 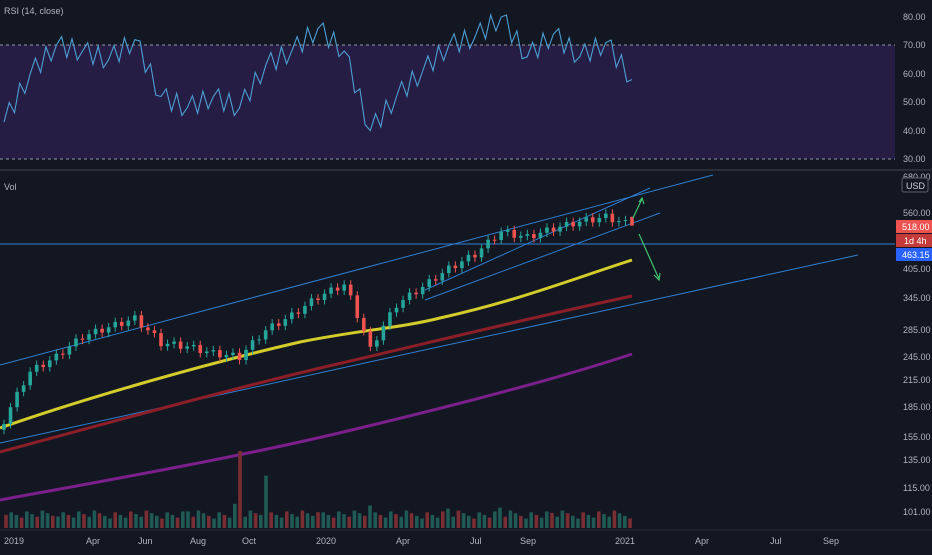 I want to click on time-tick: 2021, so click(x=625, y=541).